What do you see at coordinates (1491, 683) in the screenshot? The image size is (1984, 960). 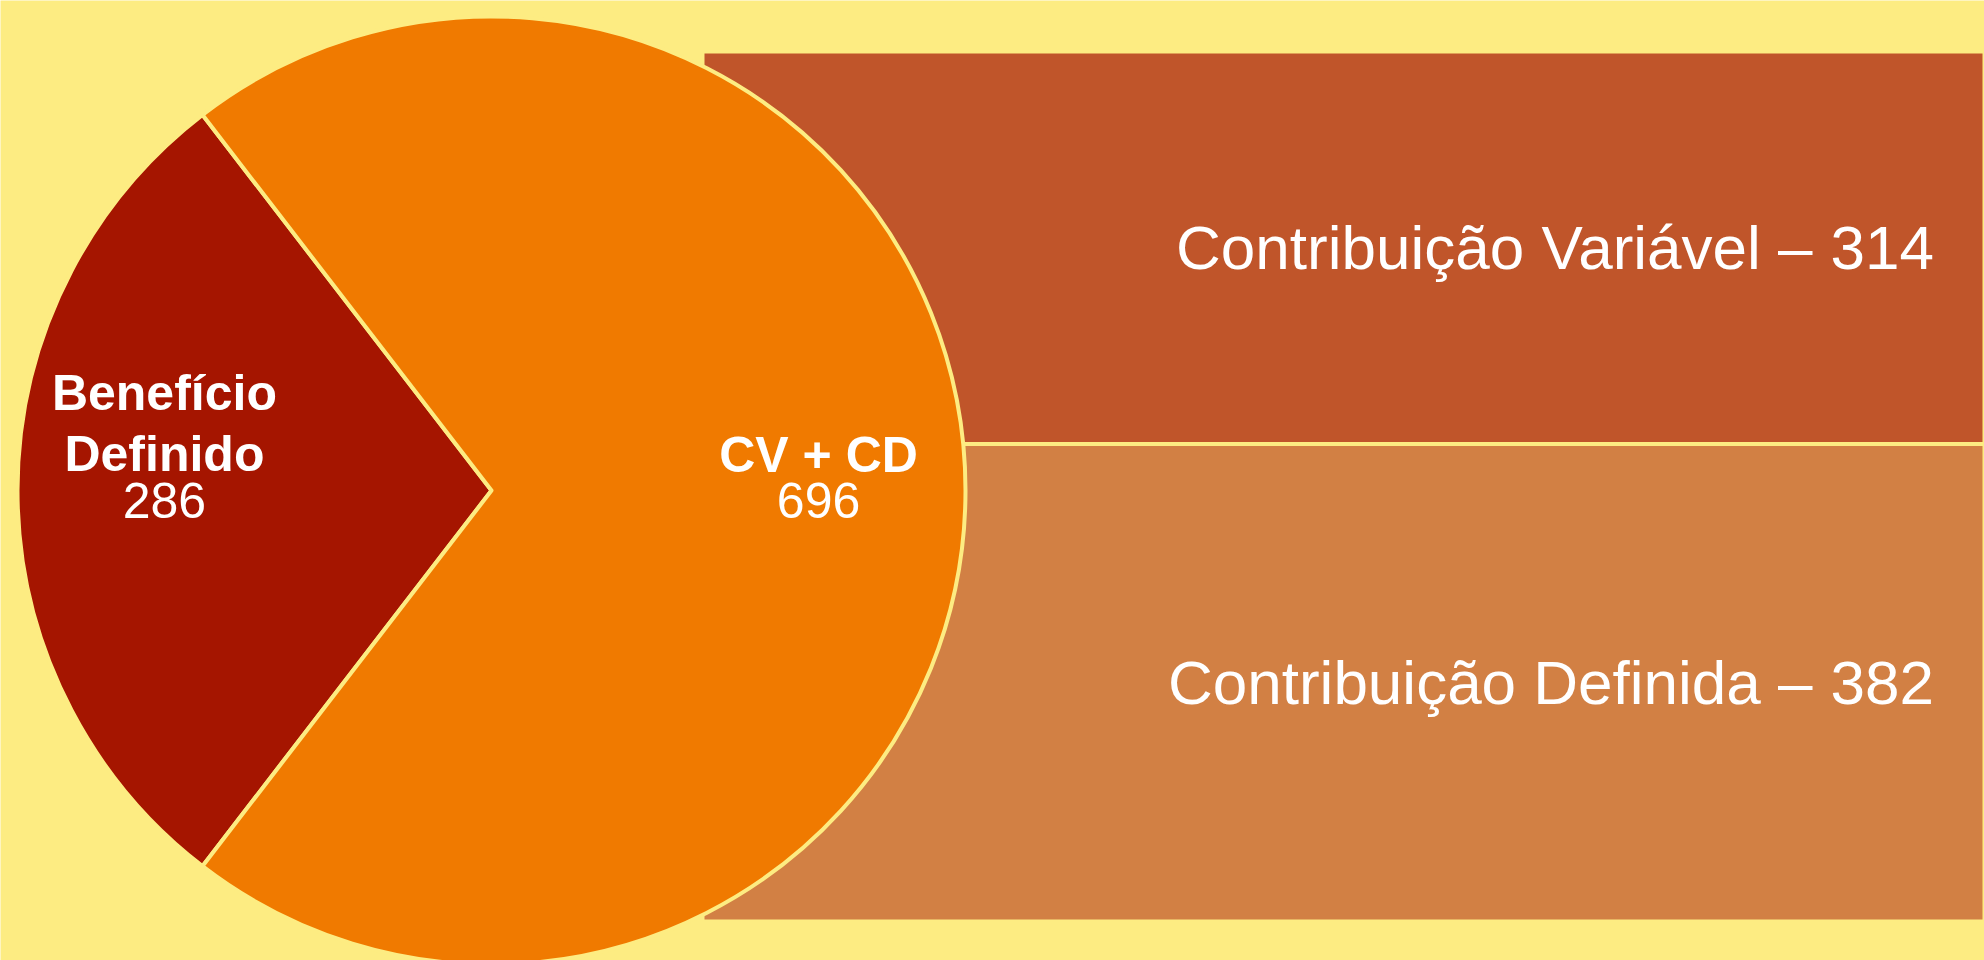 I see `series-label: Contribuição Definida –` at bounding box center [1491, 683].